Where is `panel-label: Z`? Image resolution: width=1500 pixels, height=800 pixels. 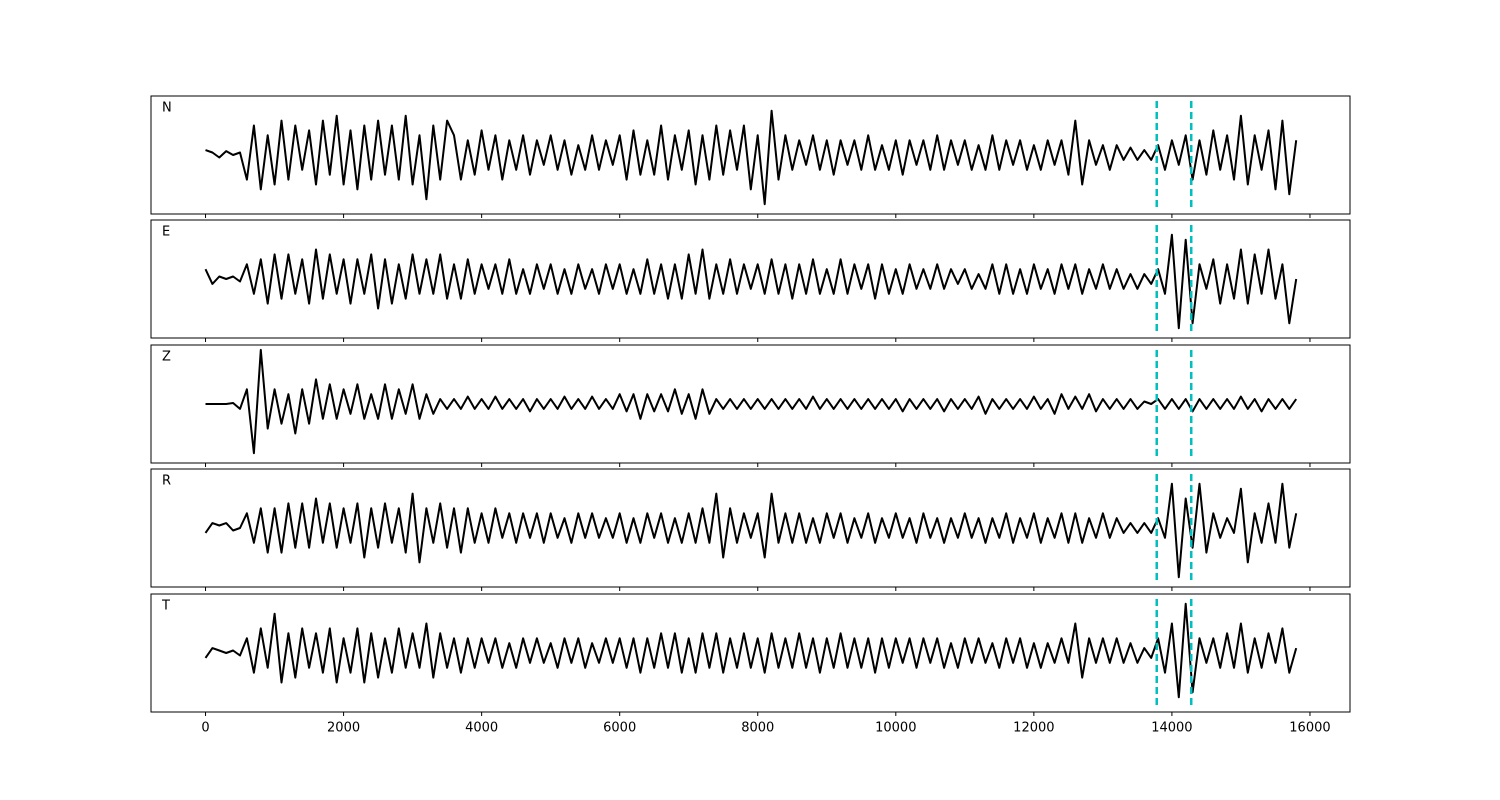
panel-label: Z is located at coordinates (166, 357).